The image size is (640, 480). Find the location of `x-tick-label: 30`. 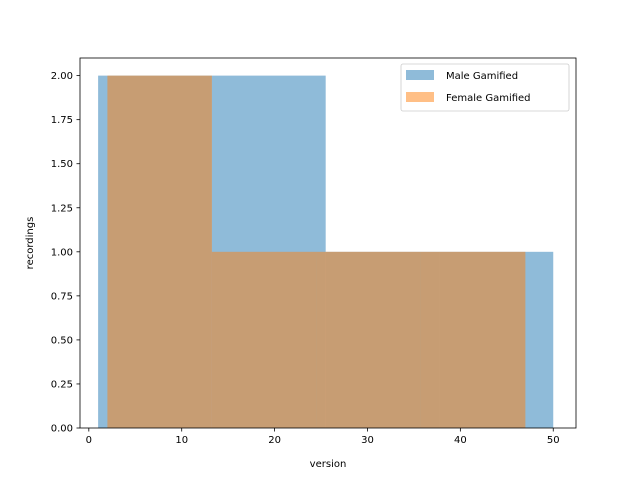

x-tick-label: 30 is located at coordinates (367, 440).